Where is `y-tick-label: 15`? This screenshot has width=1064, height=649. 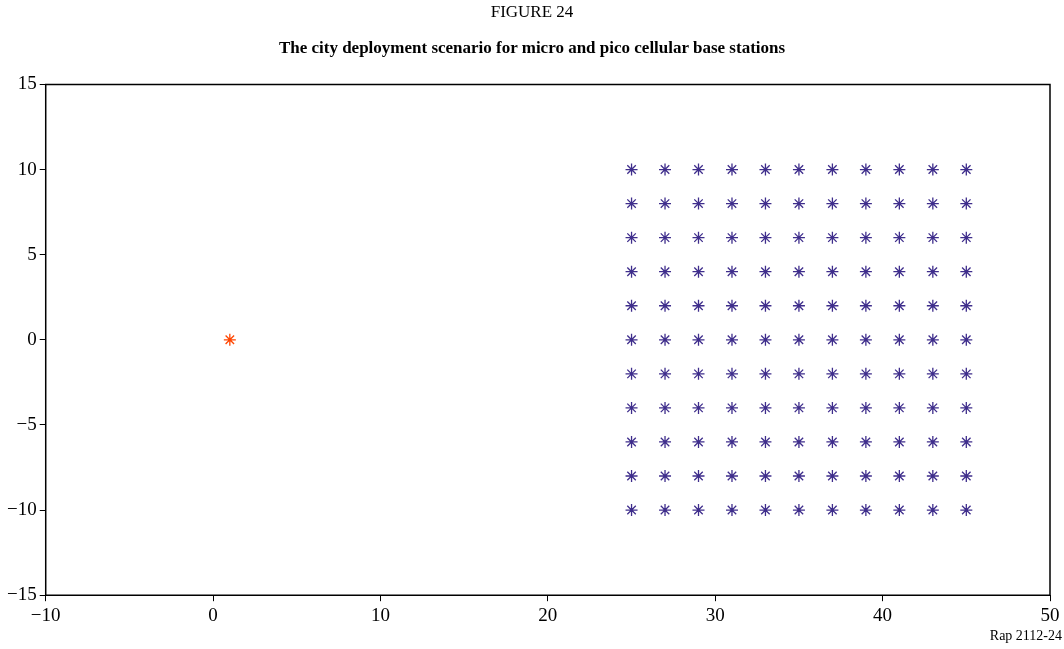
y-tick-label: 15 is located at coordinates (27, 83).